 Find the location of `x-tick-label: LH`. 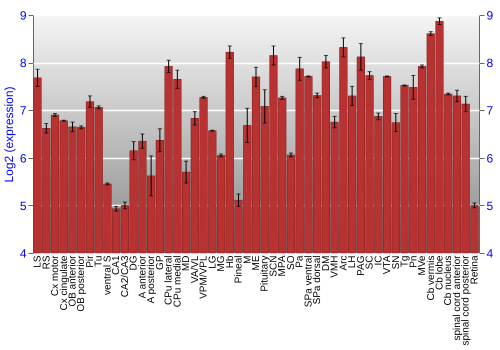

x-tick-label: LH is located at coordinates (352, 262).